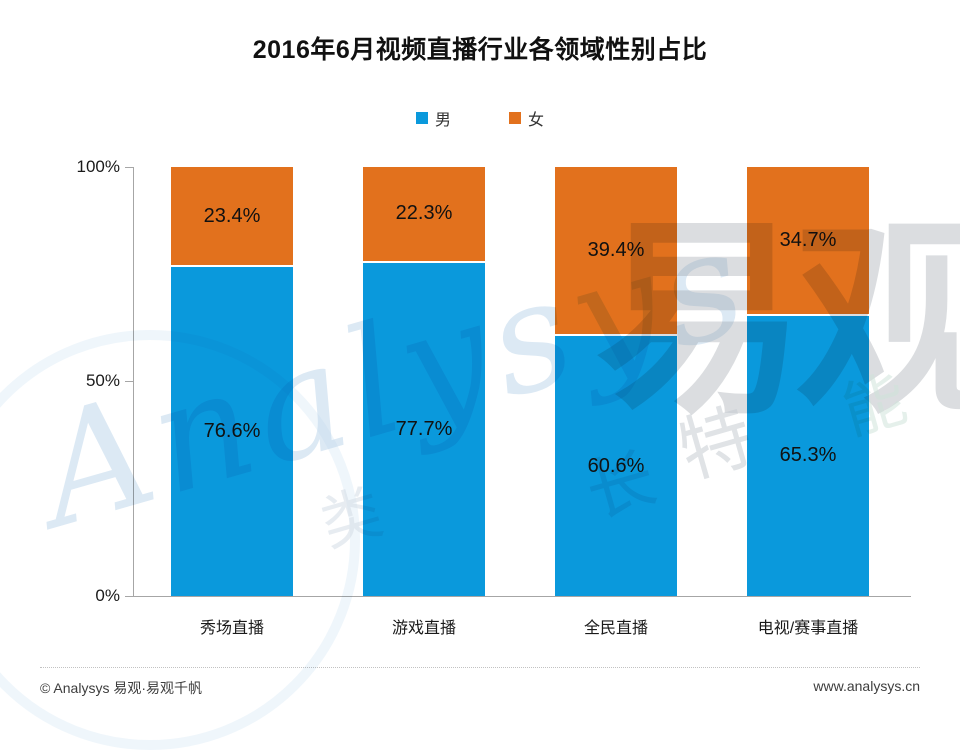  I want to click on y-tick-label-0: 0%, so click(107, 595).